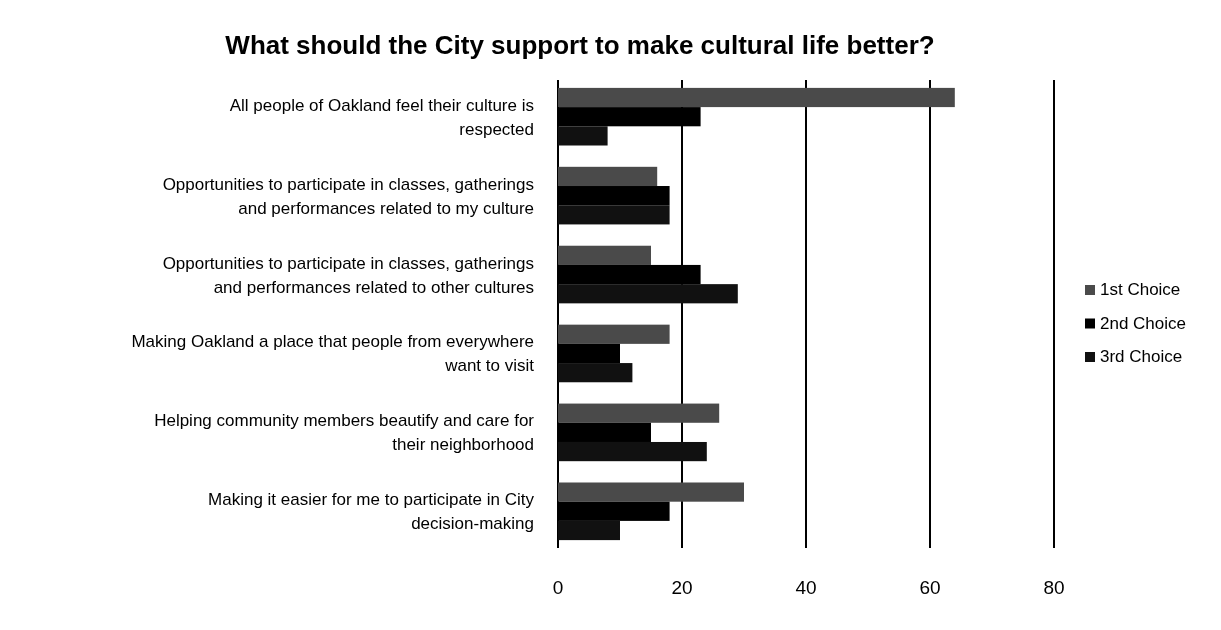  What do you see at coordinates (333, 354) in the screenshot?
I see `y-tick-label: Making Oakland a place that people from everywhere want to visit` at bounding box center [333, 354].